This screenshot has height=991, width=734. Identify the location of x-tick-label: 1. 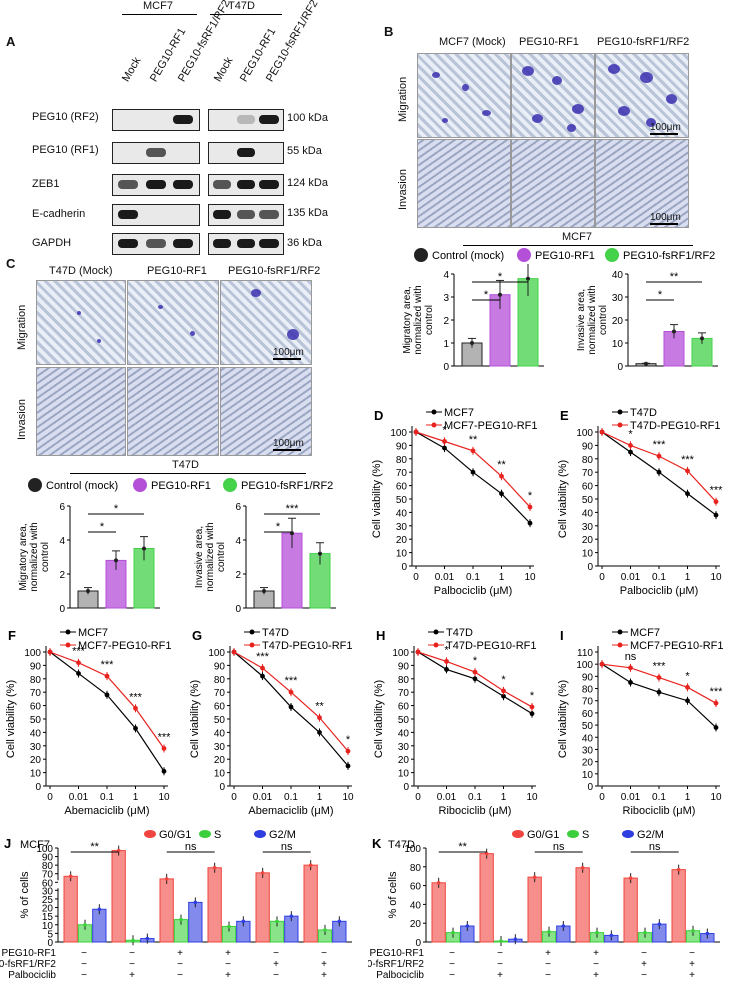
(502, 577).